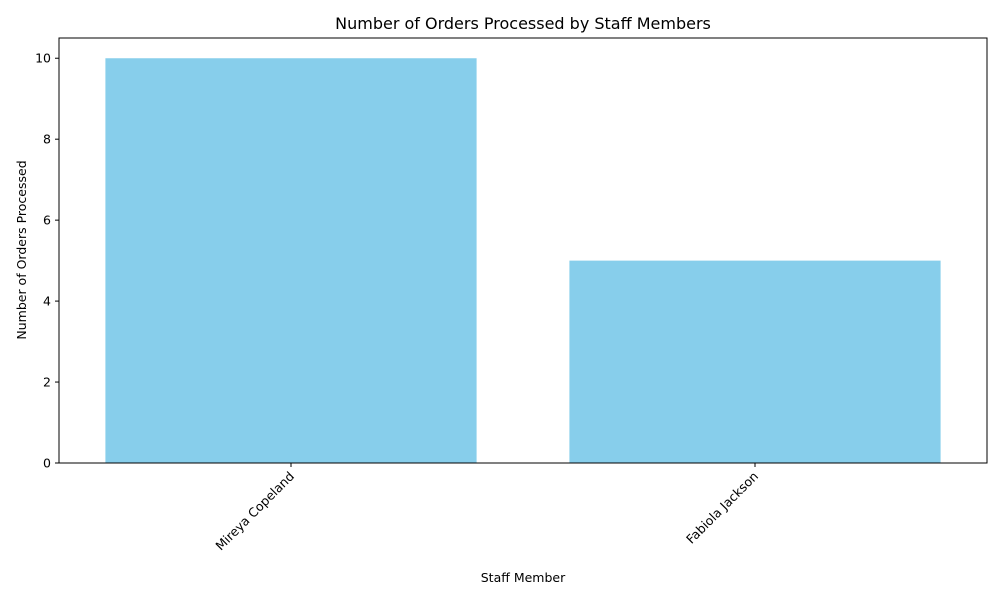 The width and height of the screenshot is (1000, 600). What do you see at coordinates (47, 220) in the screenshot?
I see `y-tick-label: 6` at bounding box center [47, 220].